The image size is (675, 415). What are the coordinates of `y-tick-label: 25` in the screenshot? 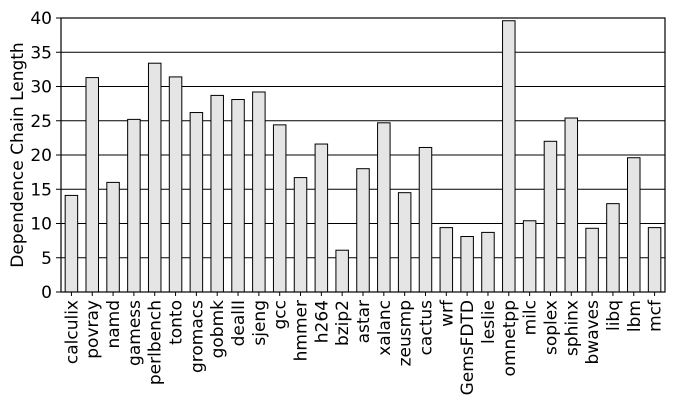 It's located at (41, 122).